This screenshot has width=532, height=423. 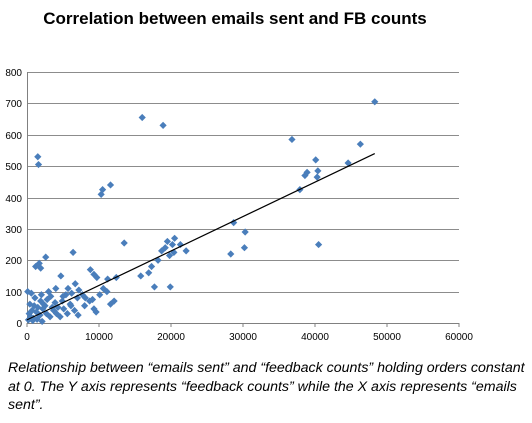 What do you see at coordinates (13, 293) in the screenshot?
I see `y-tick-label: 100` at bounding box center [13, 293].